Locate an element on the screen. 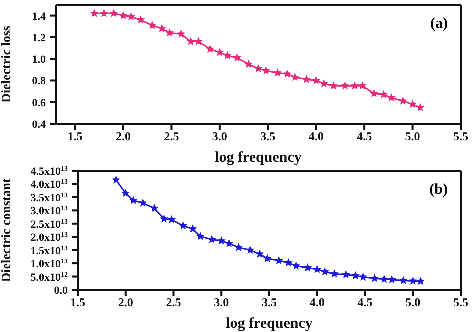 This screenshot has width=474, height=332. y-tick-label: 3.0x10$^{13}$ is located at coordinates (49, 211).